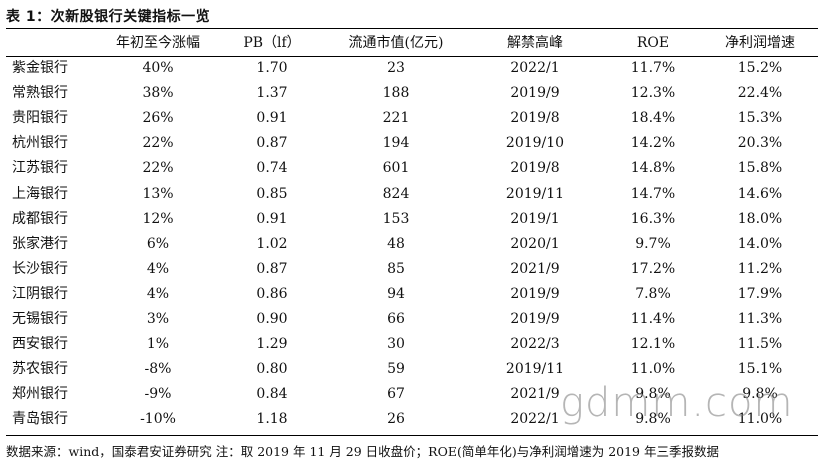 The image size is (828, 465). What do you see at coordinates (653, 168) in the screenshot?
I see `table-cell: 14.8%` at bounding box center [653, 168].